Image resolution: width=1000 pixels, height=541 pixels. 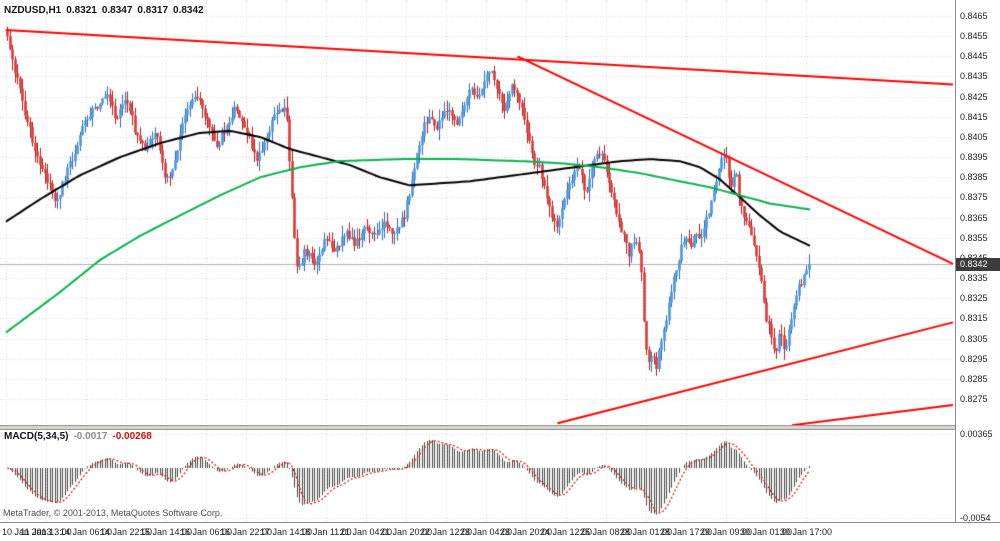 I want to click on price-tick-label: 0.8365, so click(x=974, y=217).